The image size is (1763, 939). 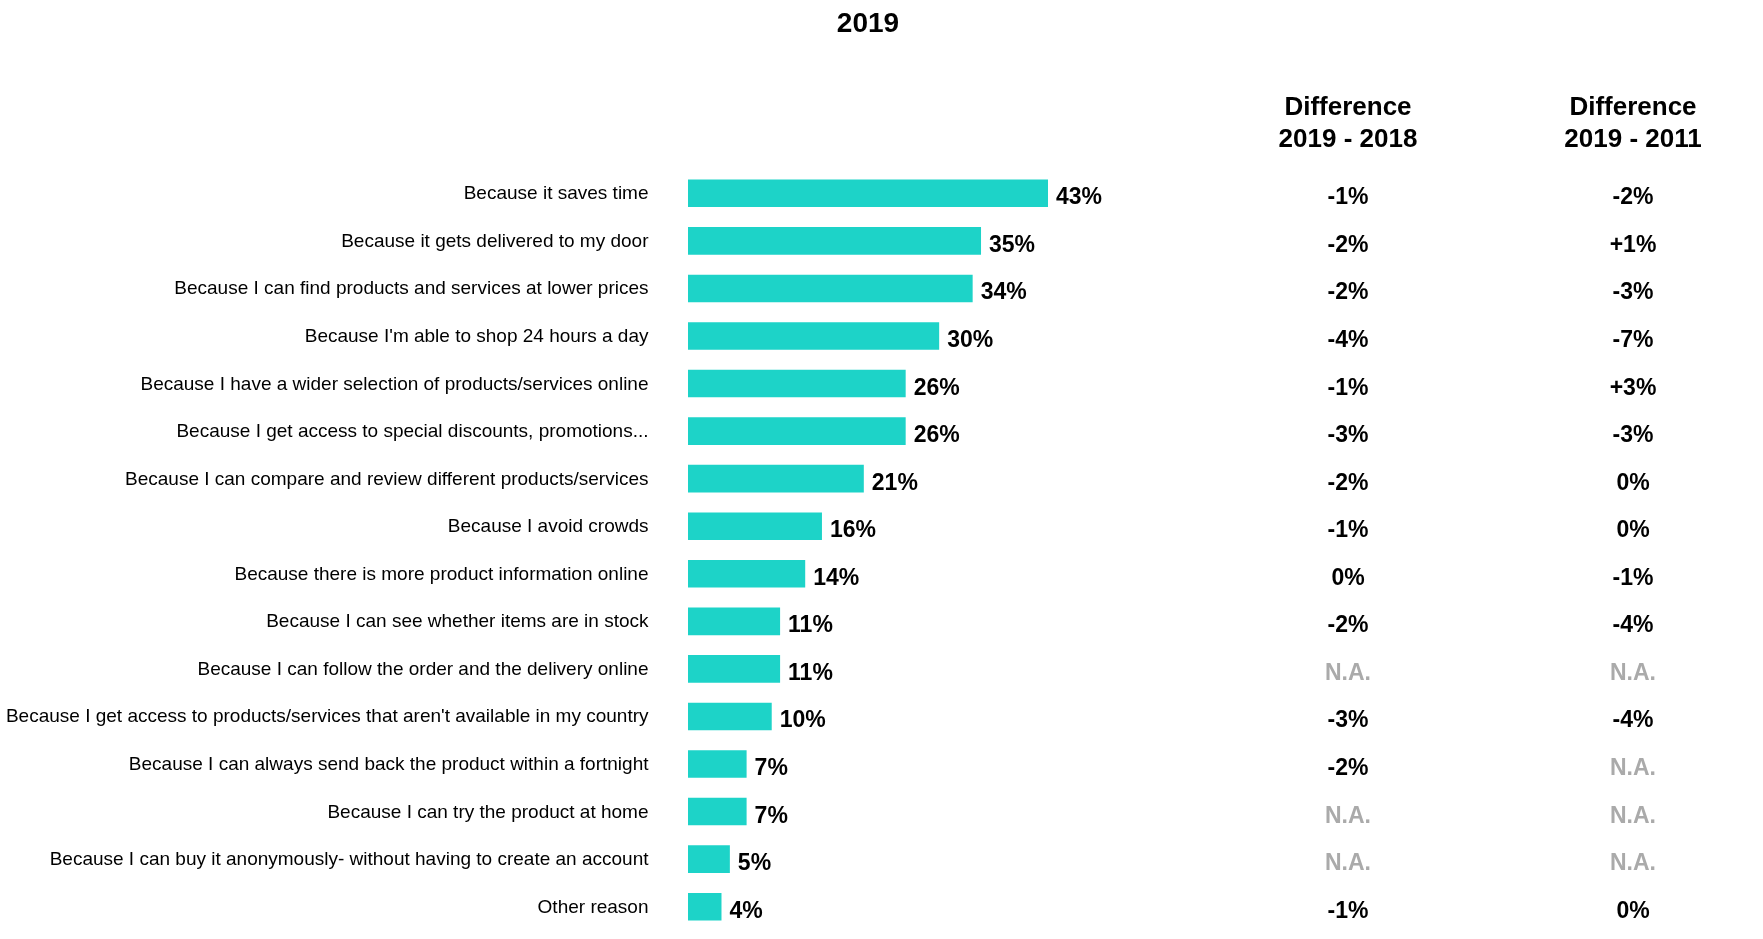 What do you see at coordinates (1348, 122) in the screenshot?
I see `text: Difference 2019 - 2018` at bounding box center [1348, 122].